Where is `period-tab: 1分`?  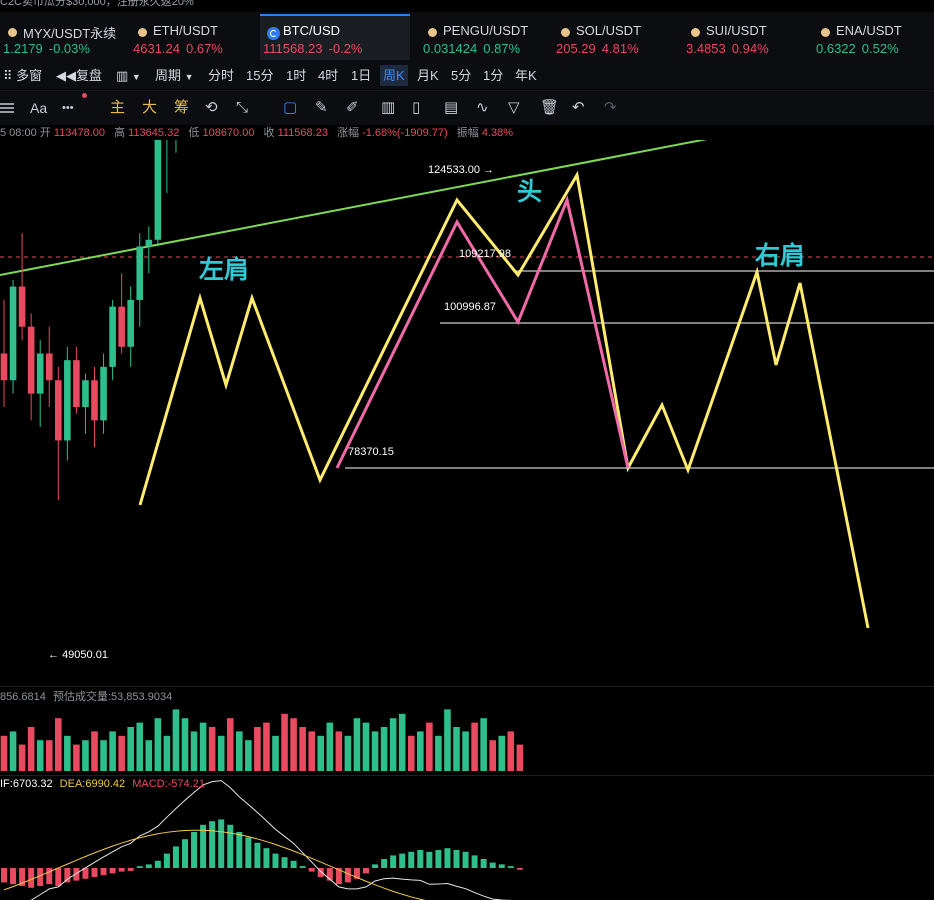
period-tab: 1分 is located at coordinates (493, 75).